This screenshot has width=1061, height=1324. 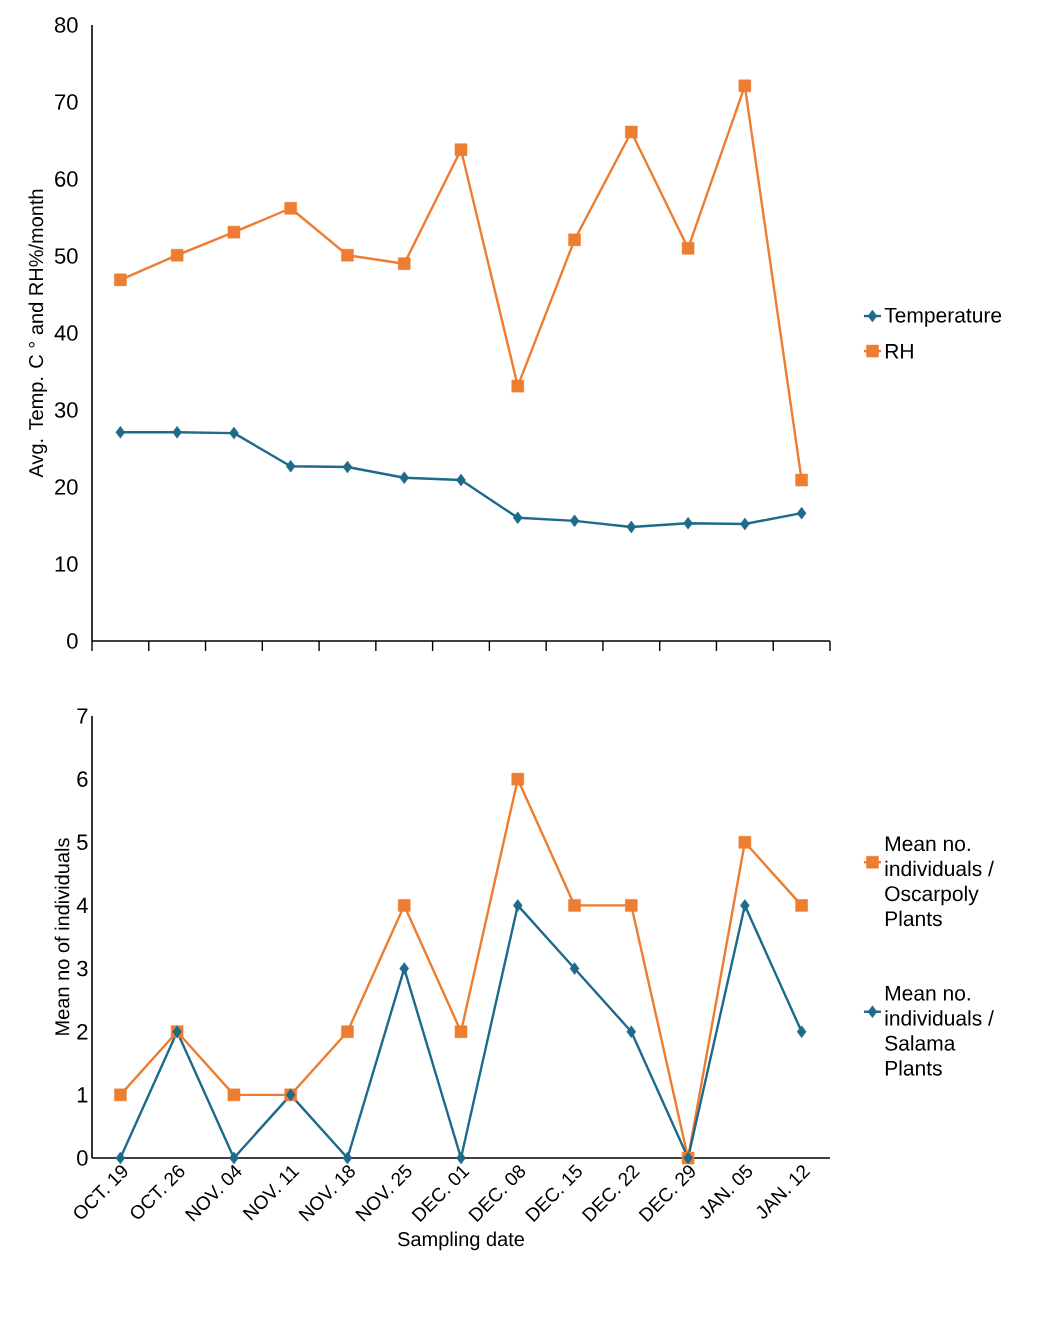 I want to click on x-tick-label: JAN. 05, so click(x=726, y=1191).